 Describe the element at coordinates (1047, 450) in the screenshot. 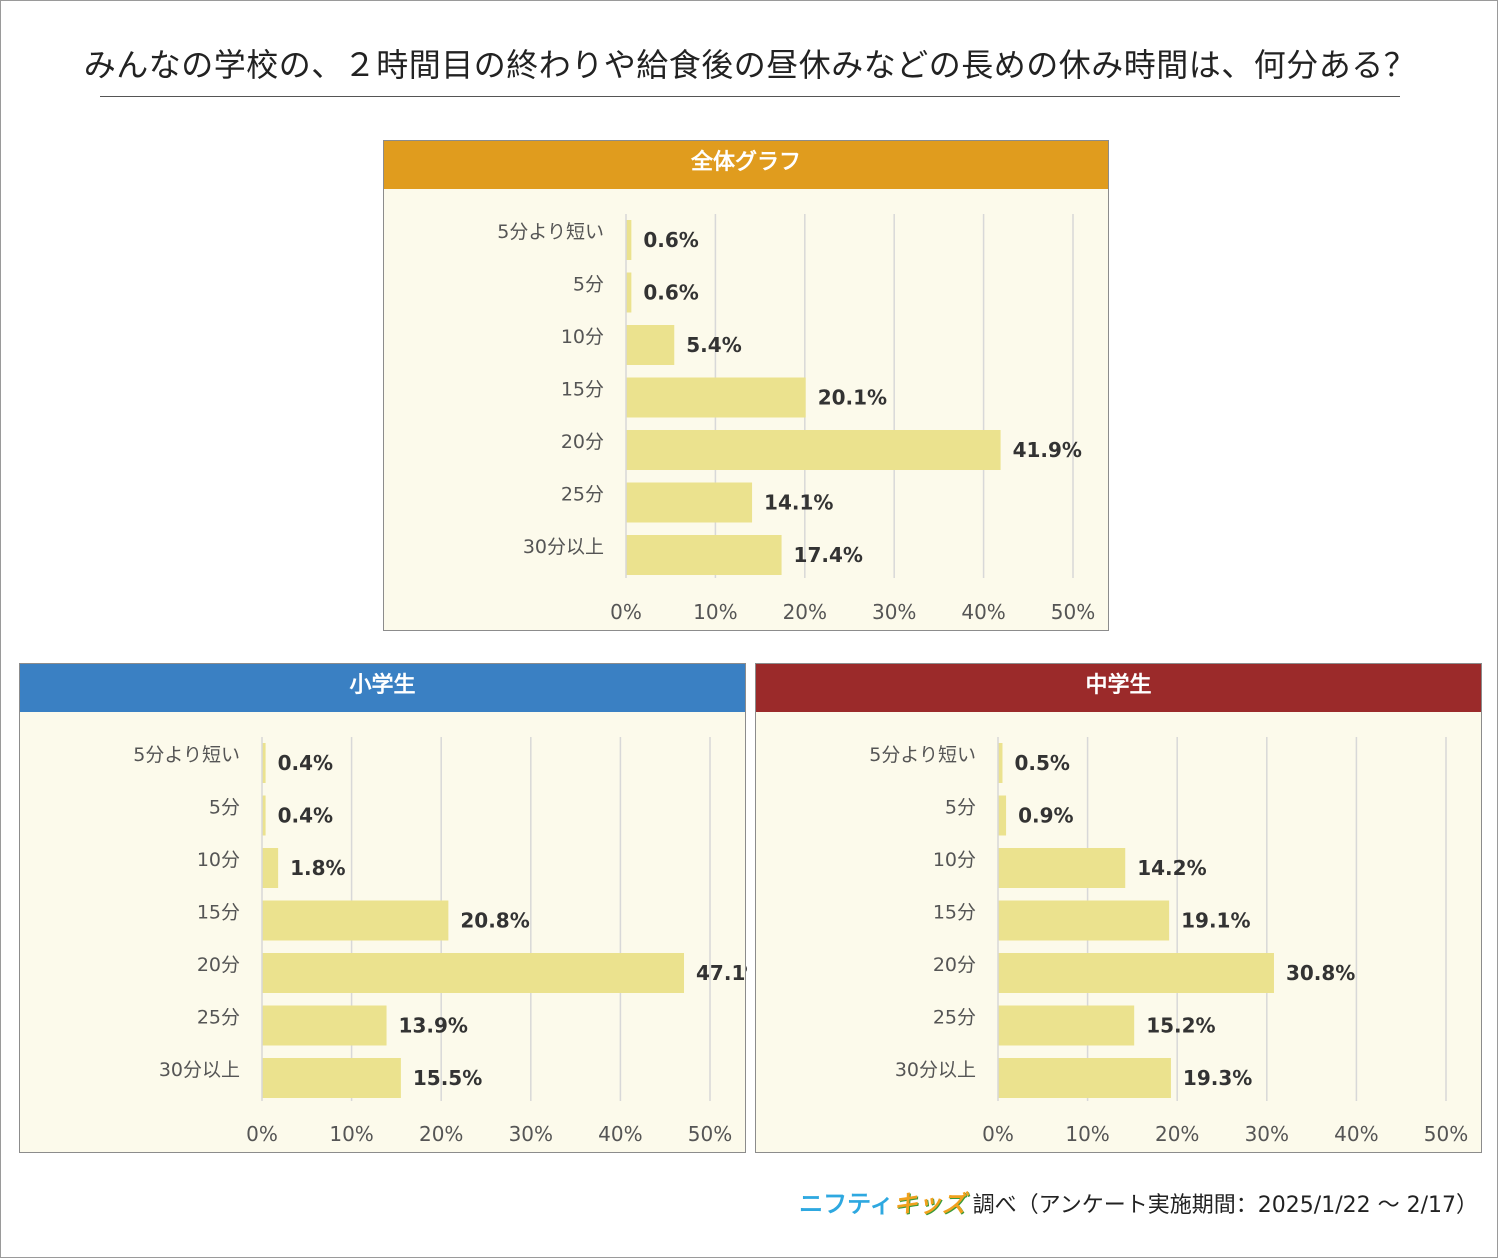

I see `data-label: 41.9%` at that location.